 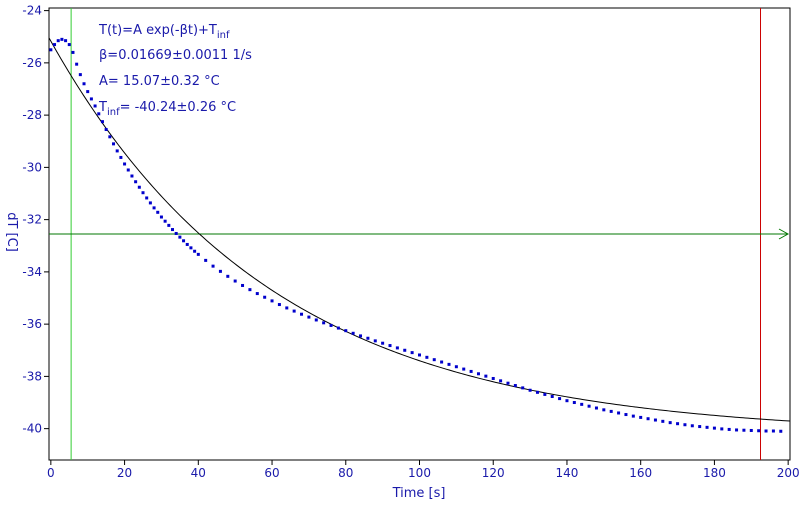 I want to click on annotation-main: β=0.01669±0.0011 1/s, so click(x=175, y=55).